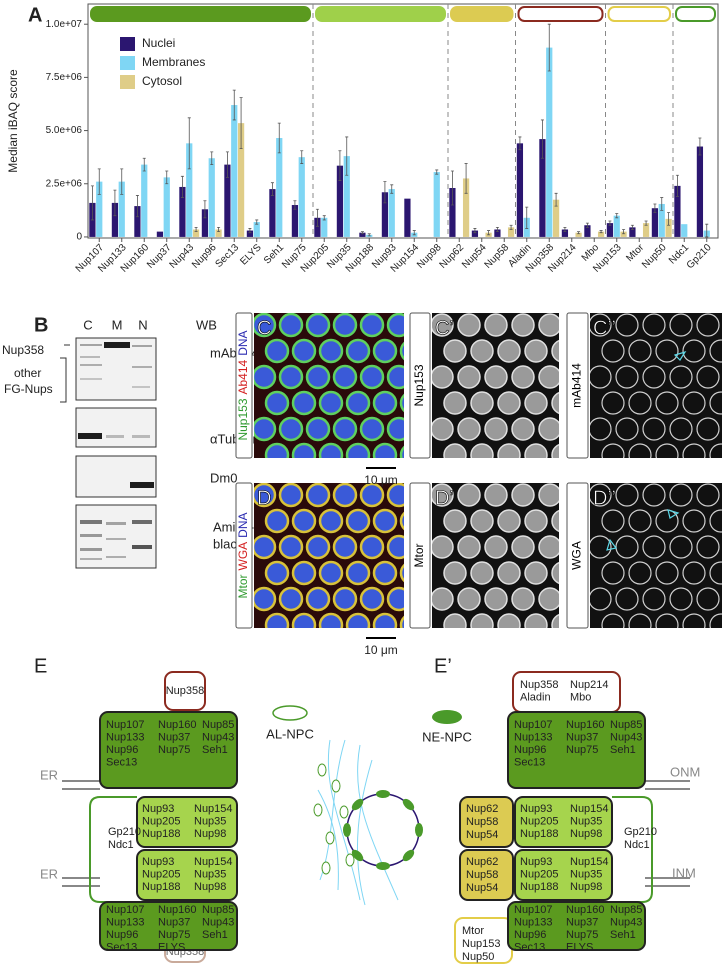 The width and height of the screenshot is (724, 967). I want to click on lane-label: N, so click(142, 324).